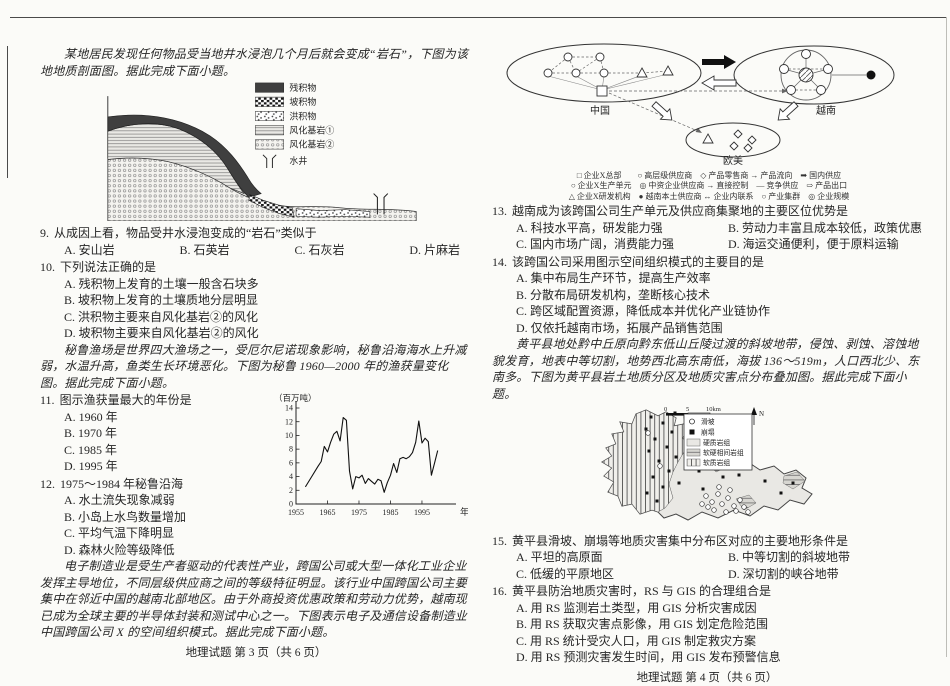 The width and height of the screenshot is (950, 686). Describe the element at coordinates (641, 591) in the screenshot. I see `question-stem: 黄平县防治地质灾害时，RS 与 GIS 的合理组合是` at that location.